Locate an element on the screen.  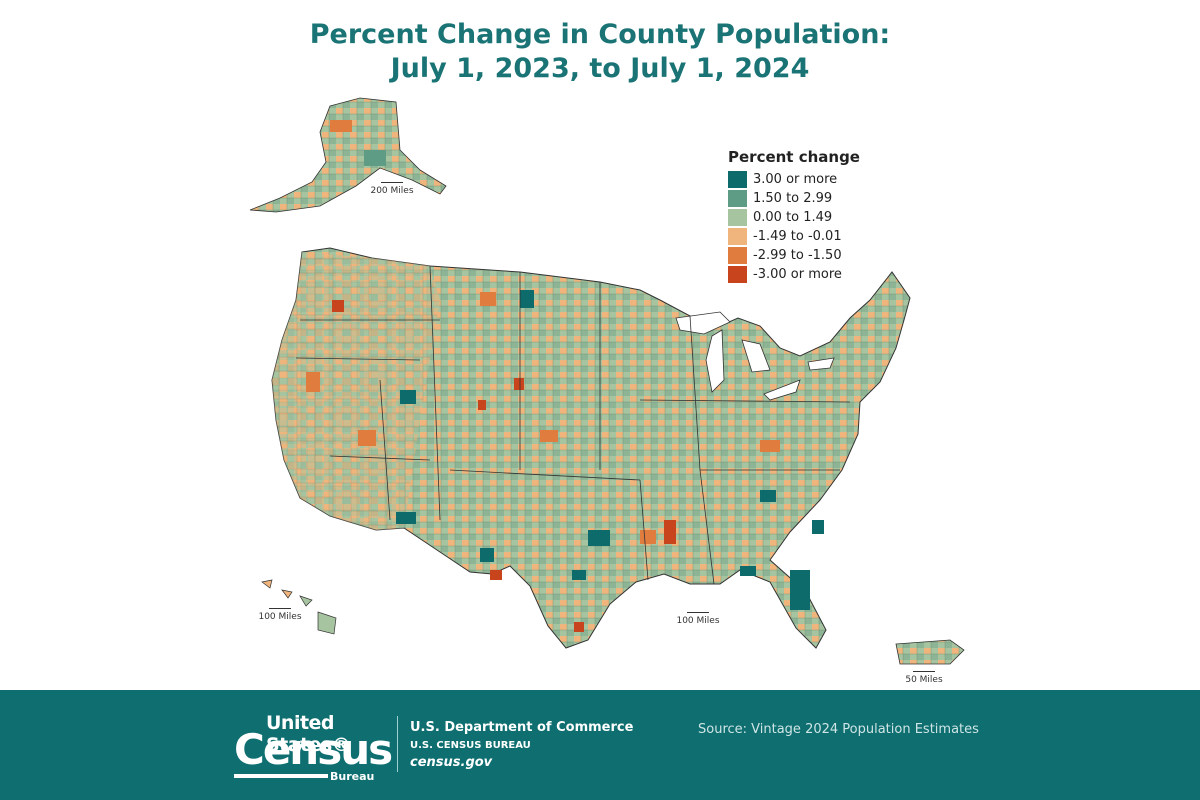
legend-label: -2.99 to -1.50 is located at coordinates (797, 255).